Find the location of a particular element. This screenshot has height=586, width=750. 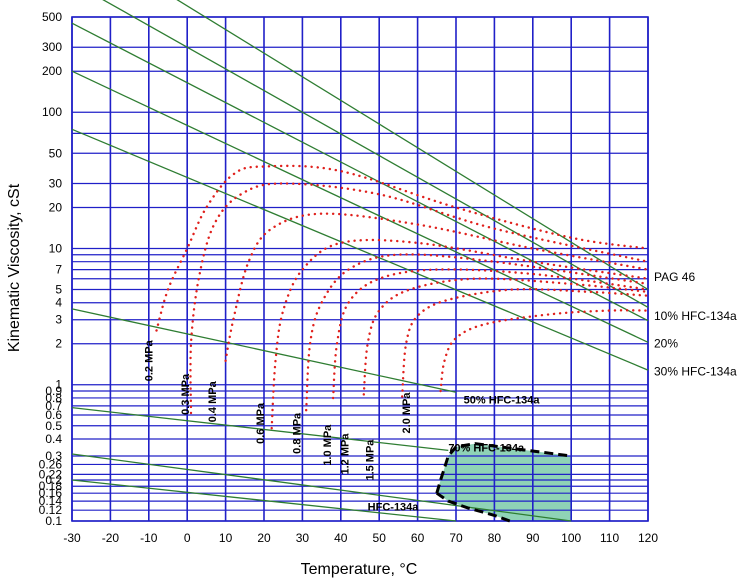

x-axis-title: Temperature, °C is located at coordinates (359, 569).